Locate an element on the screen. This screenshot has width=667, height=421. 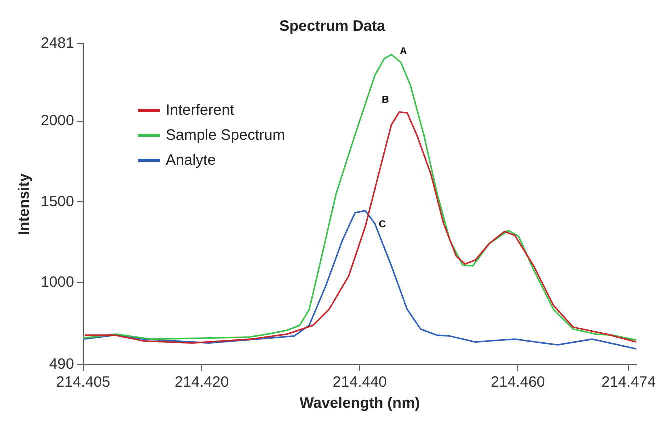
y-axis-title: Intensity is located at coordinates (25, 204).